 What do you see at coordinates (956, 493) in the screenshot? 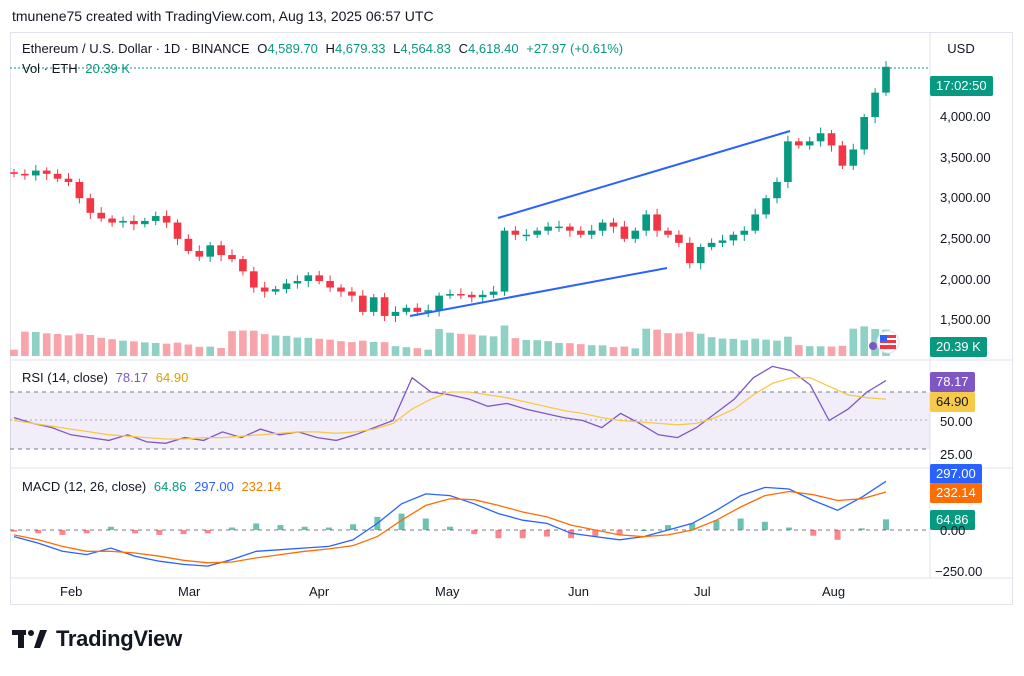
I see `signal-tag: 232.14` at bounding box center [956, 493].